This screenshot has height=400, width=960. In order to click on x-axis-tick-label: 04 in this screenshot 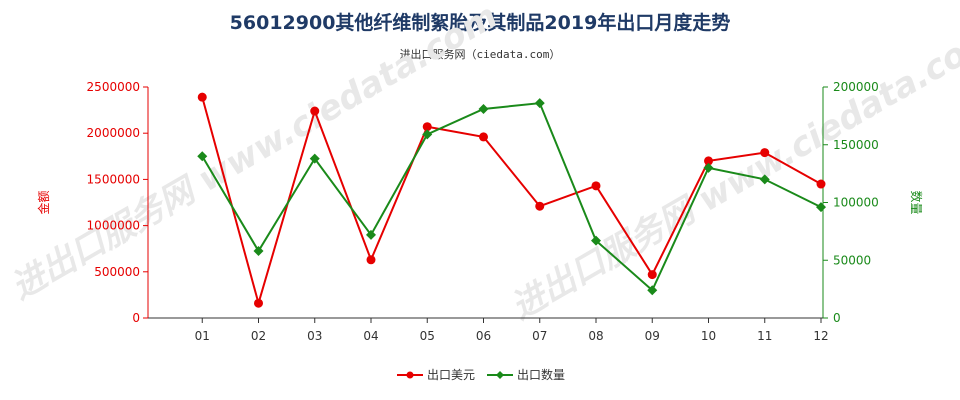, I will do `click(370, 336)`.